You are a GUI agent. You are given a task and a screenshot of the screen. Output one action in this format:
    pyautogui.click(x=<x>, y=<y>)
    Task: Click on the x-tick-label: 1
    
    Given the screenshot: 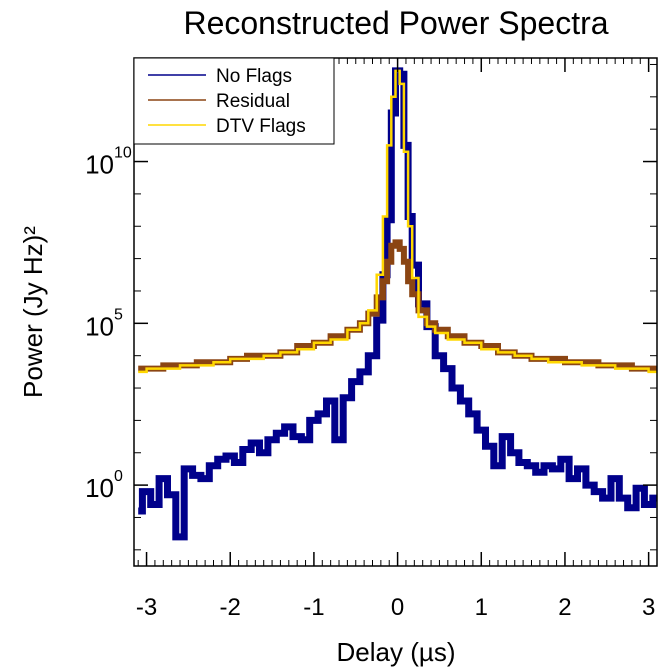 What is the action you would take?
    pyautogui.click(x=481, y=607)
    